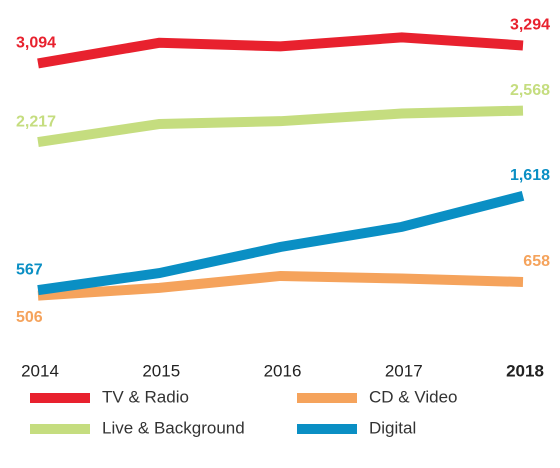 This screenshot has width=560, height=468. Describe the element at coordinates (530, 175) in the screenshot. I see `value-label: 1,618` at that location.